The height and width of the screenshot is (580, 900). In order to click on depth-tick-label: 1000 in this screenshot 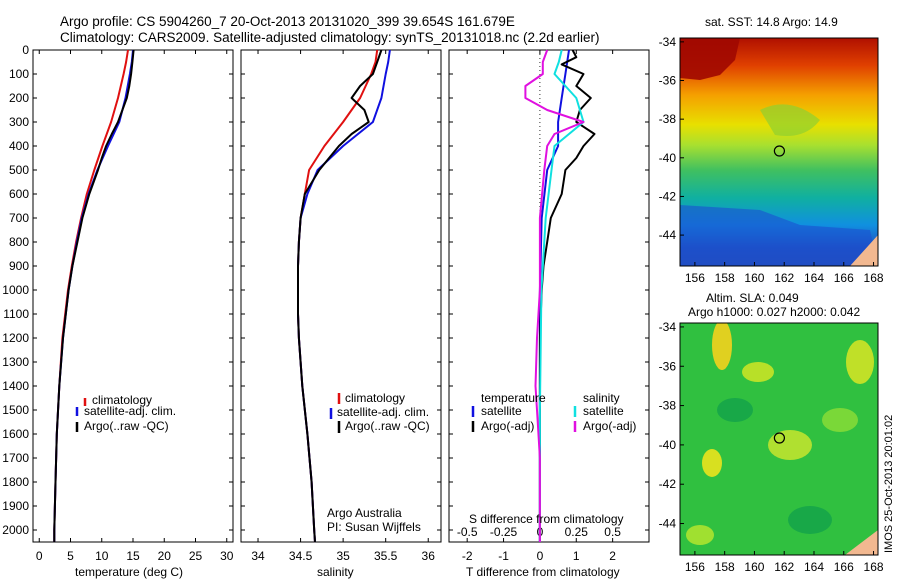, I will do `click(15, 290)`.